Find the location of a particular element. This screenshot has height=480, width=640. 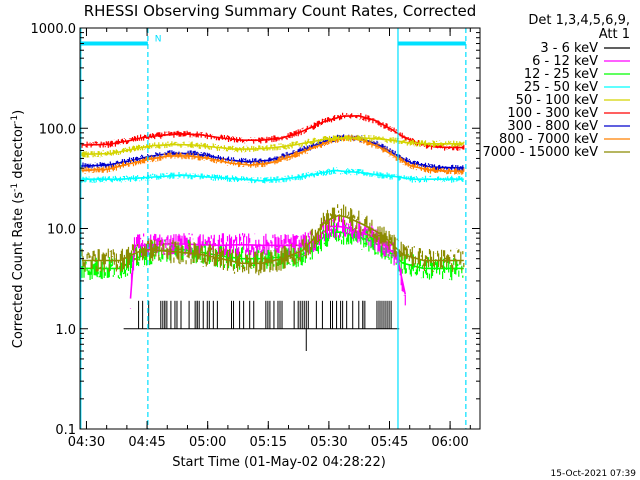

y-tick-label: 10.0 is located at coordinates (61, 230).